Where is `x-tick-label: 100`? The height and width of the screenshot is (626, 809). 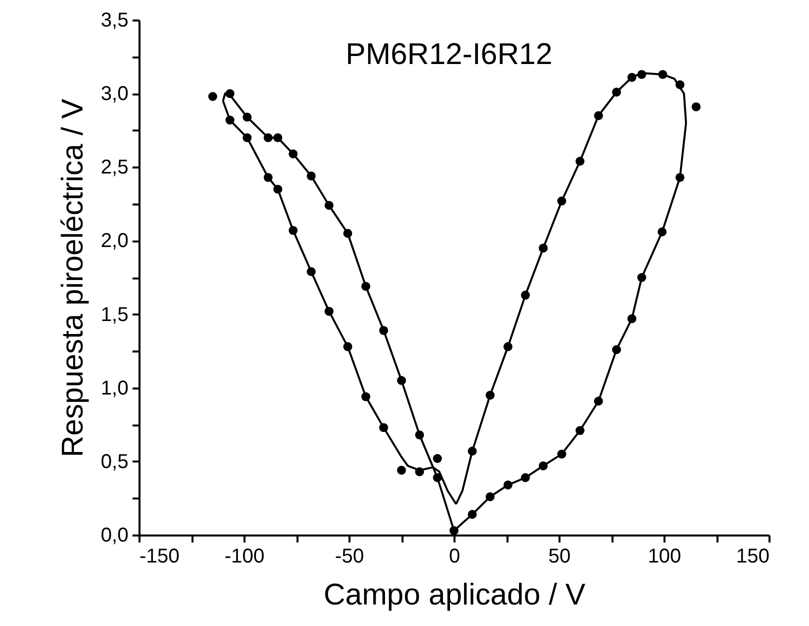
x-tick-label: 100 is located at coordinates (665, 557).